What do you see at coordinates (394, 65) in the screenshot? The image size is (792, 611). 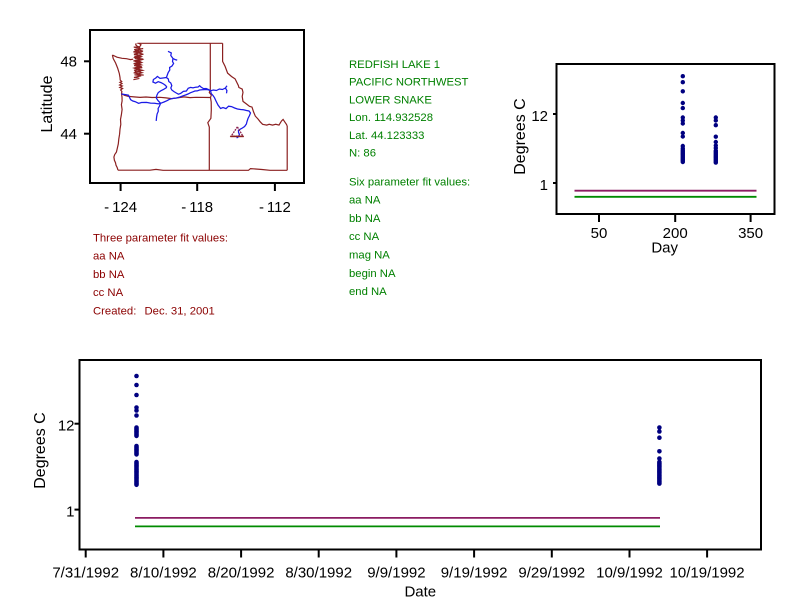 I see `svg-text: REDFISH LAKE 1` at bounding box center [394, 65].